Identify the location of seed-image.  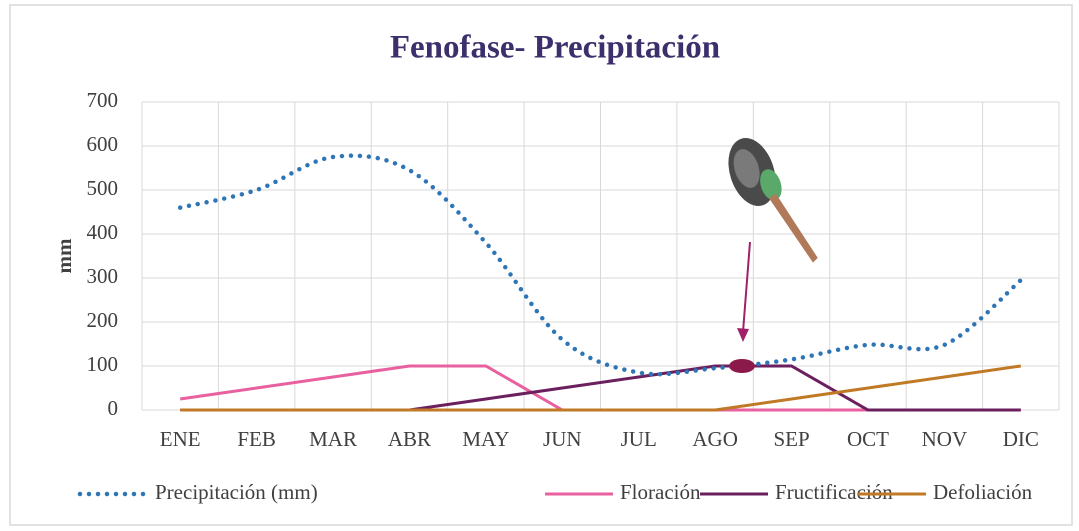
(773, 200).